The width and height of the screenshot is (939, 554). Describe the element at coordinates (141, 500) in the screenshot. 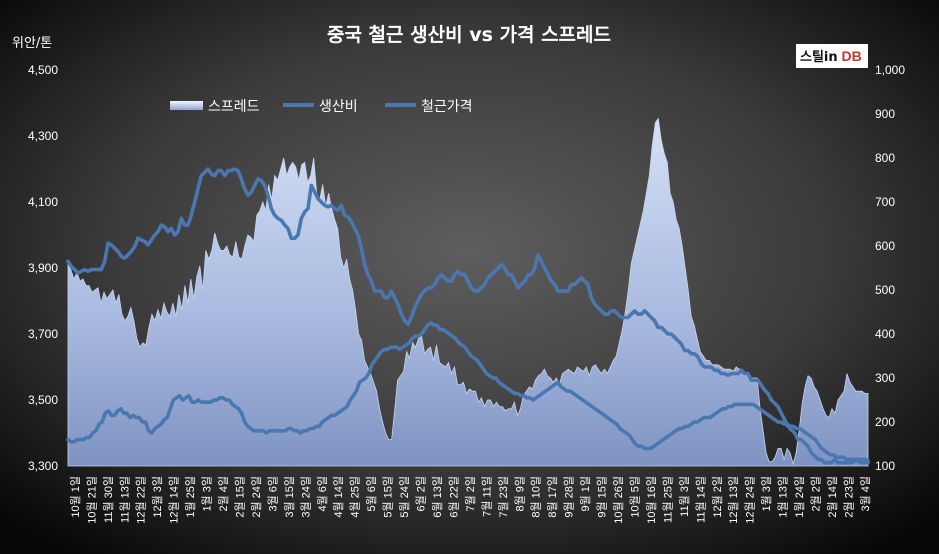

I see `x-tick-label: 12월 22일` at that location.